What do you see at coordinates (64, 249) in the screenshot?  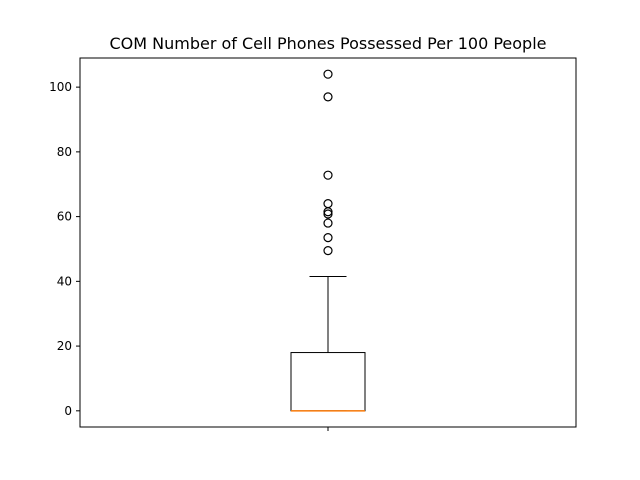 I see `y-axis: 0 20 40 60 80 100` at bounding box center [64, 249].